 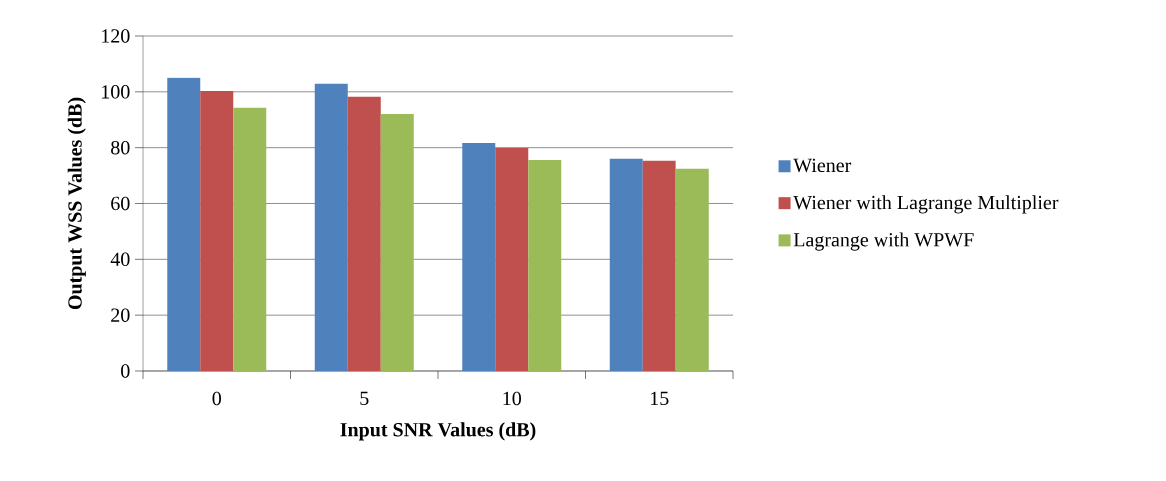 What do you see at coordinates (116, 36) in the screenshot?
I see `y-tick-label: 120` at bounding box center [116, 36].